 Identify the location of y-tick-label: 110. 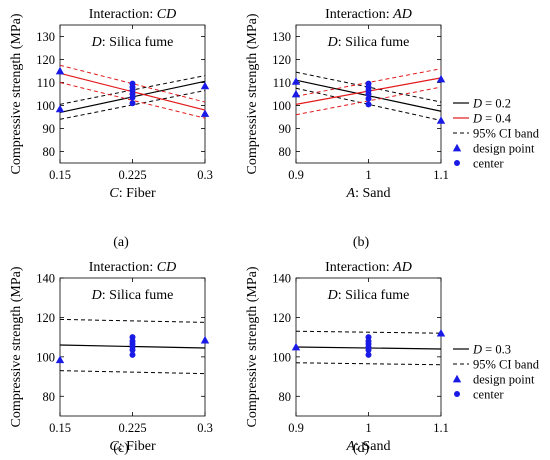
(46, 83).